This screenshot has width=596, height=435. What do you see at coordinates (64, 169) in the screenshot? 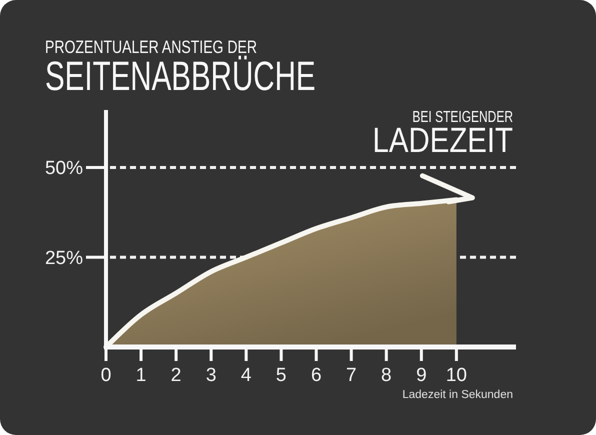
I see `y-tick-label: 50%` at bounding box center [64, 169].